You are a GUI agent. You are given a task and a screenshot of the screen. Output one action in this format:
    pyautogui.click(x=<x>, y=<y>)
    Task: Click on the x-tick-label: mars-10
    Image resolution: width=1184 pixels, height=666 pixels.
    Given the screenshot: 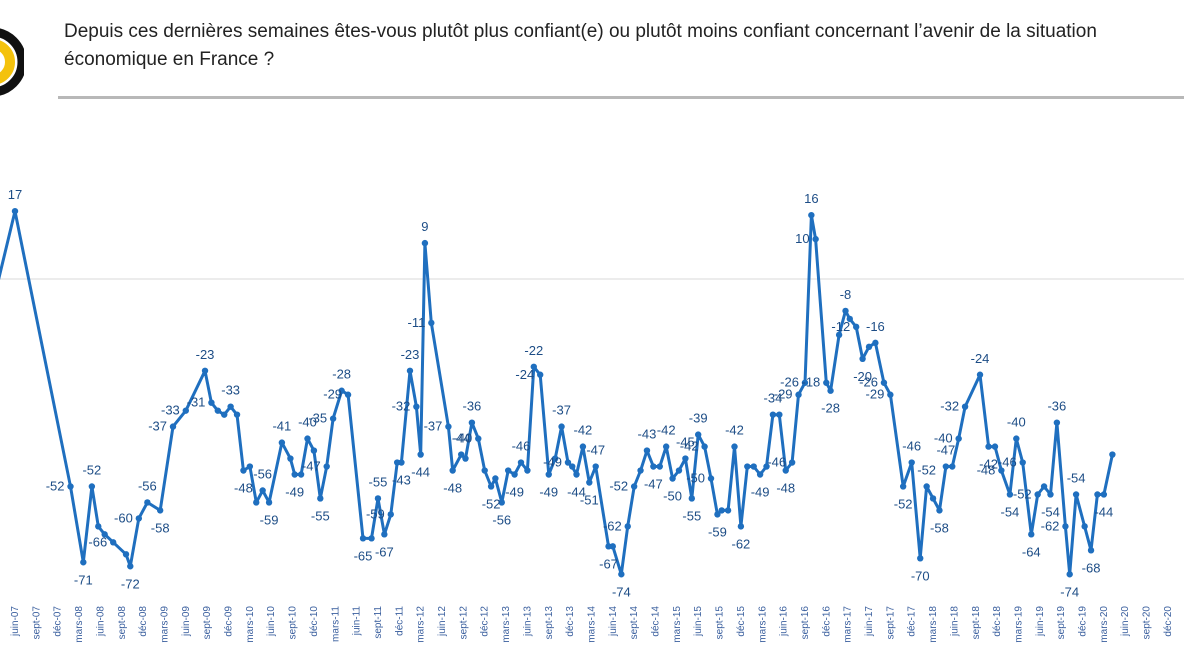 What is the action you would take?
    pyautogui.click(x=250, y=624)
    